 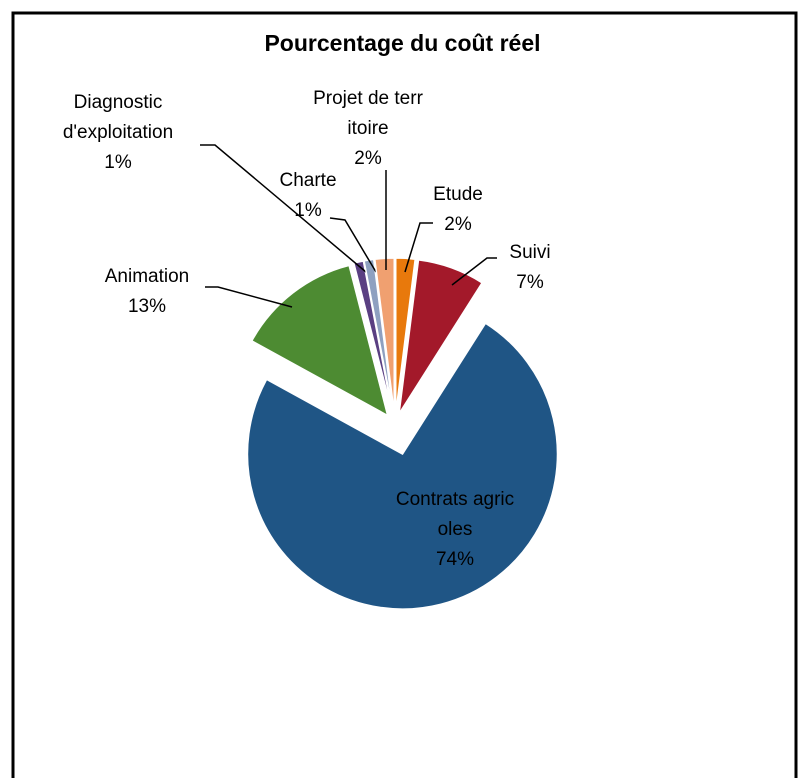 What do you see at coordinates (402, 43) in the screenshot?
I see `chart-title: Pourcentage du coût réel` at bounding box center [402, 43].